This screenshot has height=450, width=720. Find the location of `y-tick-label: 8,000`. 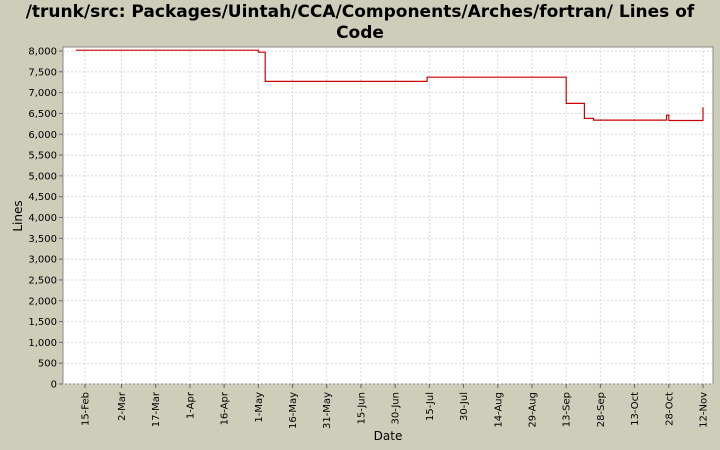

y-tick-label: 8,000 is located at coordinates (42, 52).